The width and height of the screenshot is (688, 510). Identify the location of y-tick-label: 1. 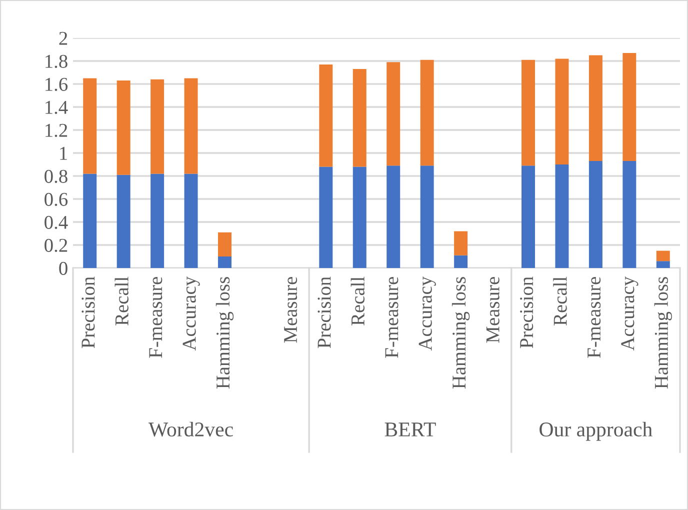
(63, 153).